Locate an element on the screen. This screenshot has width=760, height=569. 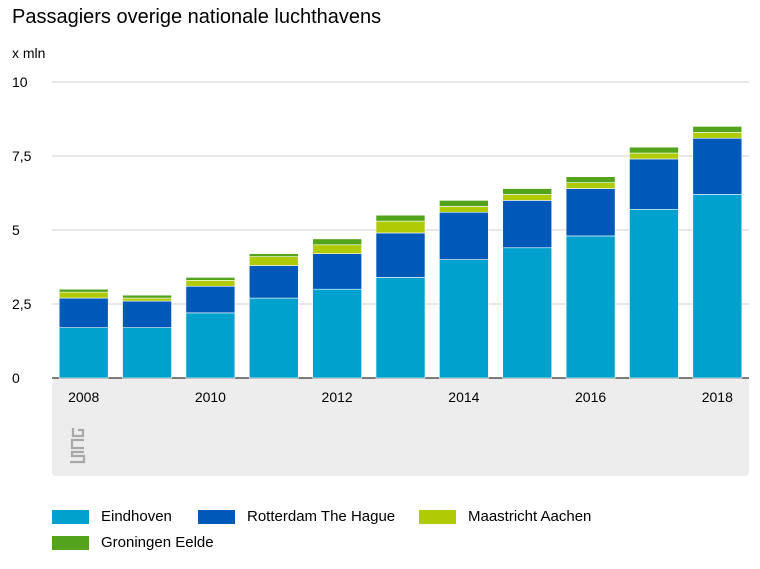
bar-segment-rotterdam-the-hague-2008 is located at coordinates (83, 312).